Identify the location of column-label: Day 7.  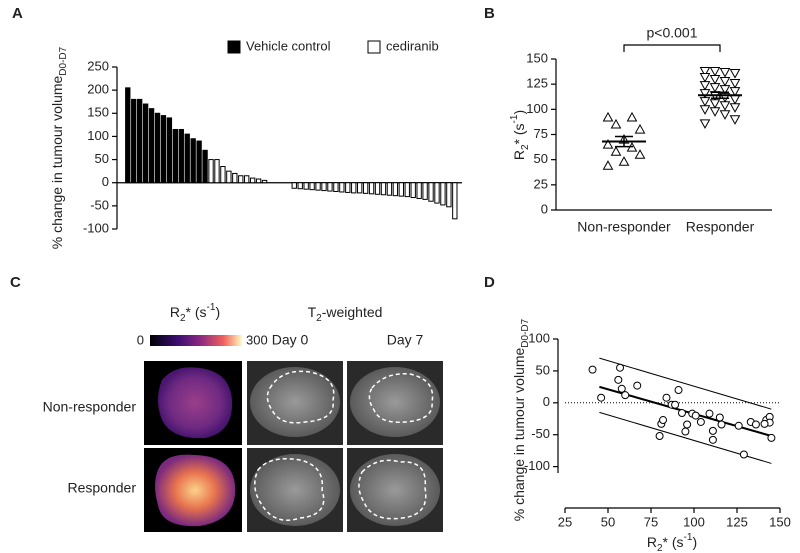
(405, 340).